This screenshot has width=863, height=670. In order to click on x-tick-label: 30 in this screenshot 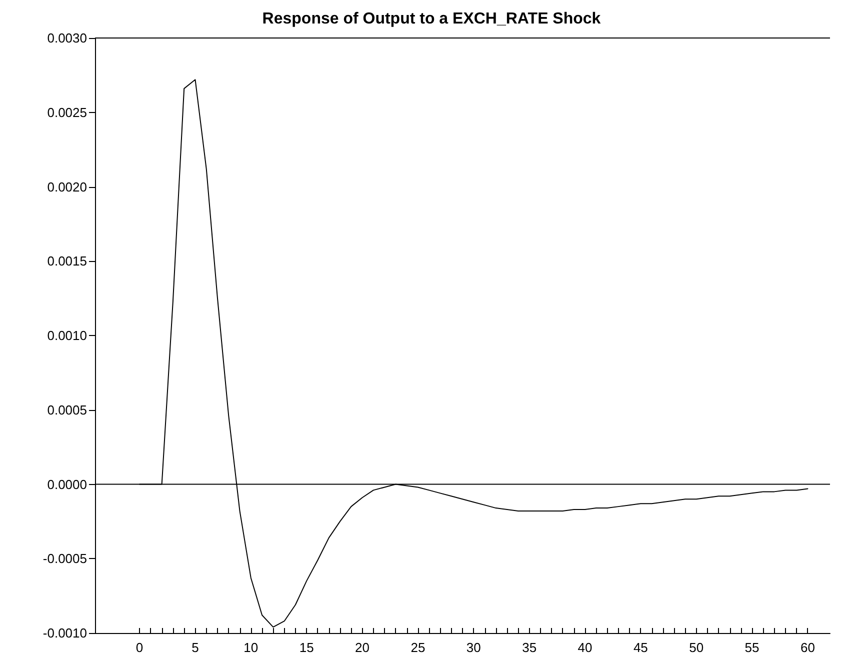, I will do `click(473, 647)`.